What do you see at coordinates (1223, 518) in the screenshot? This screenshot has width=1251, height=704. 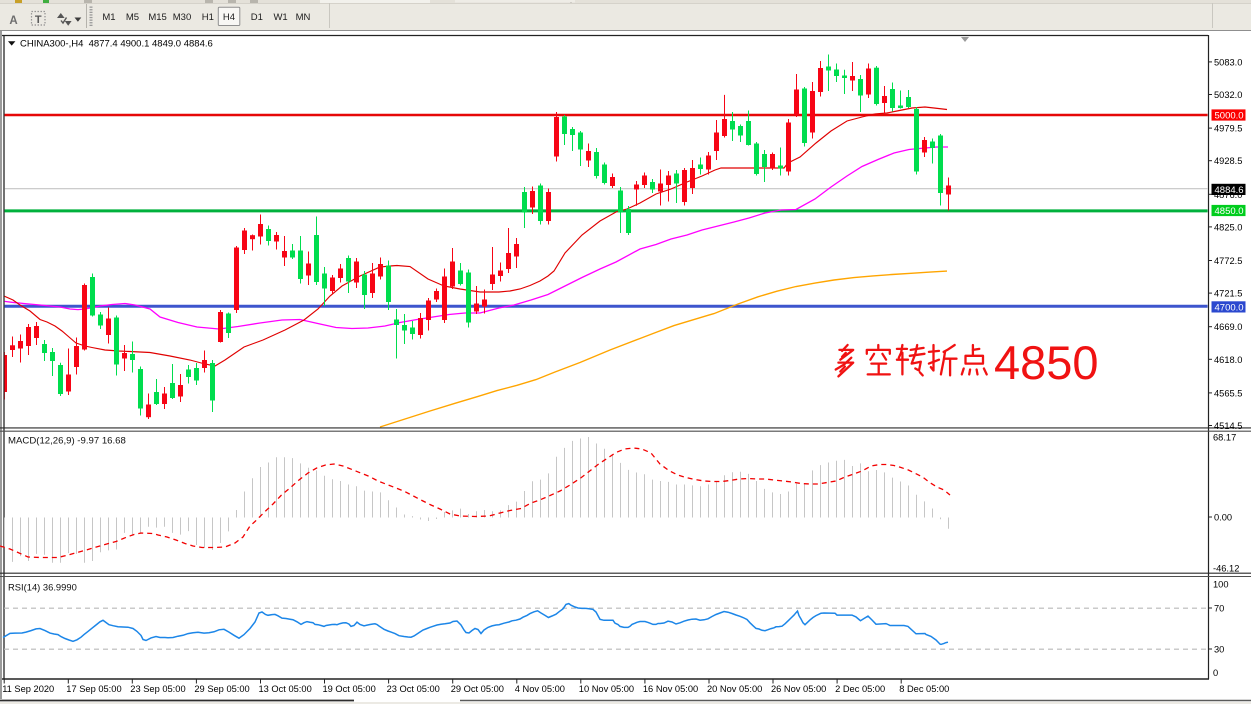 I see `svg-text: 0.00` at bounding box center [1223, 518].